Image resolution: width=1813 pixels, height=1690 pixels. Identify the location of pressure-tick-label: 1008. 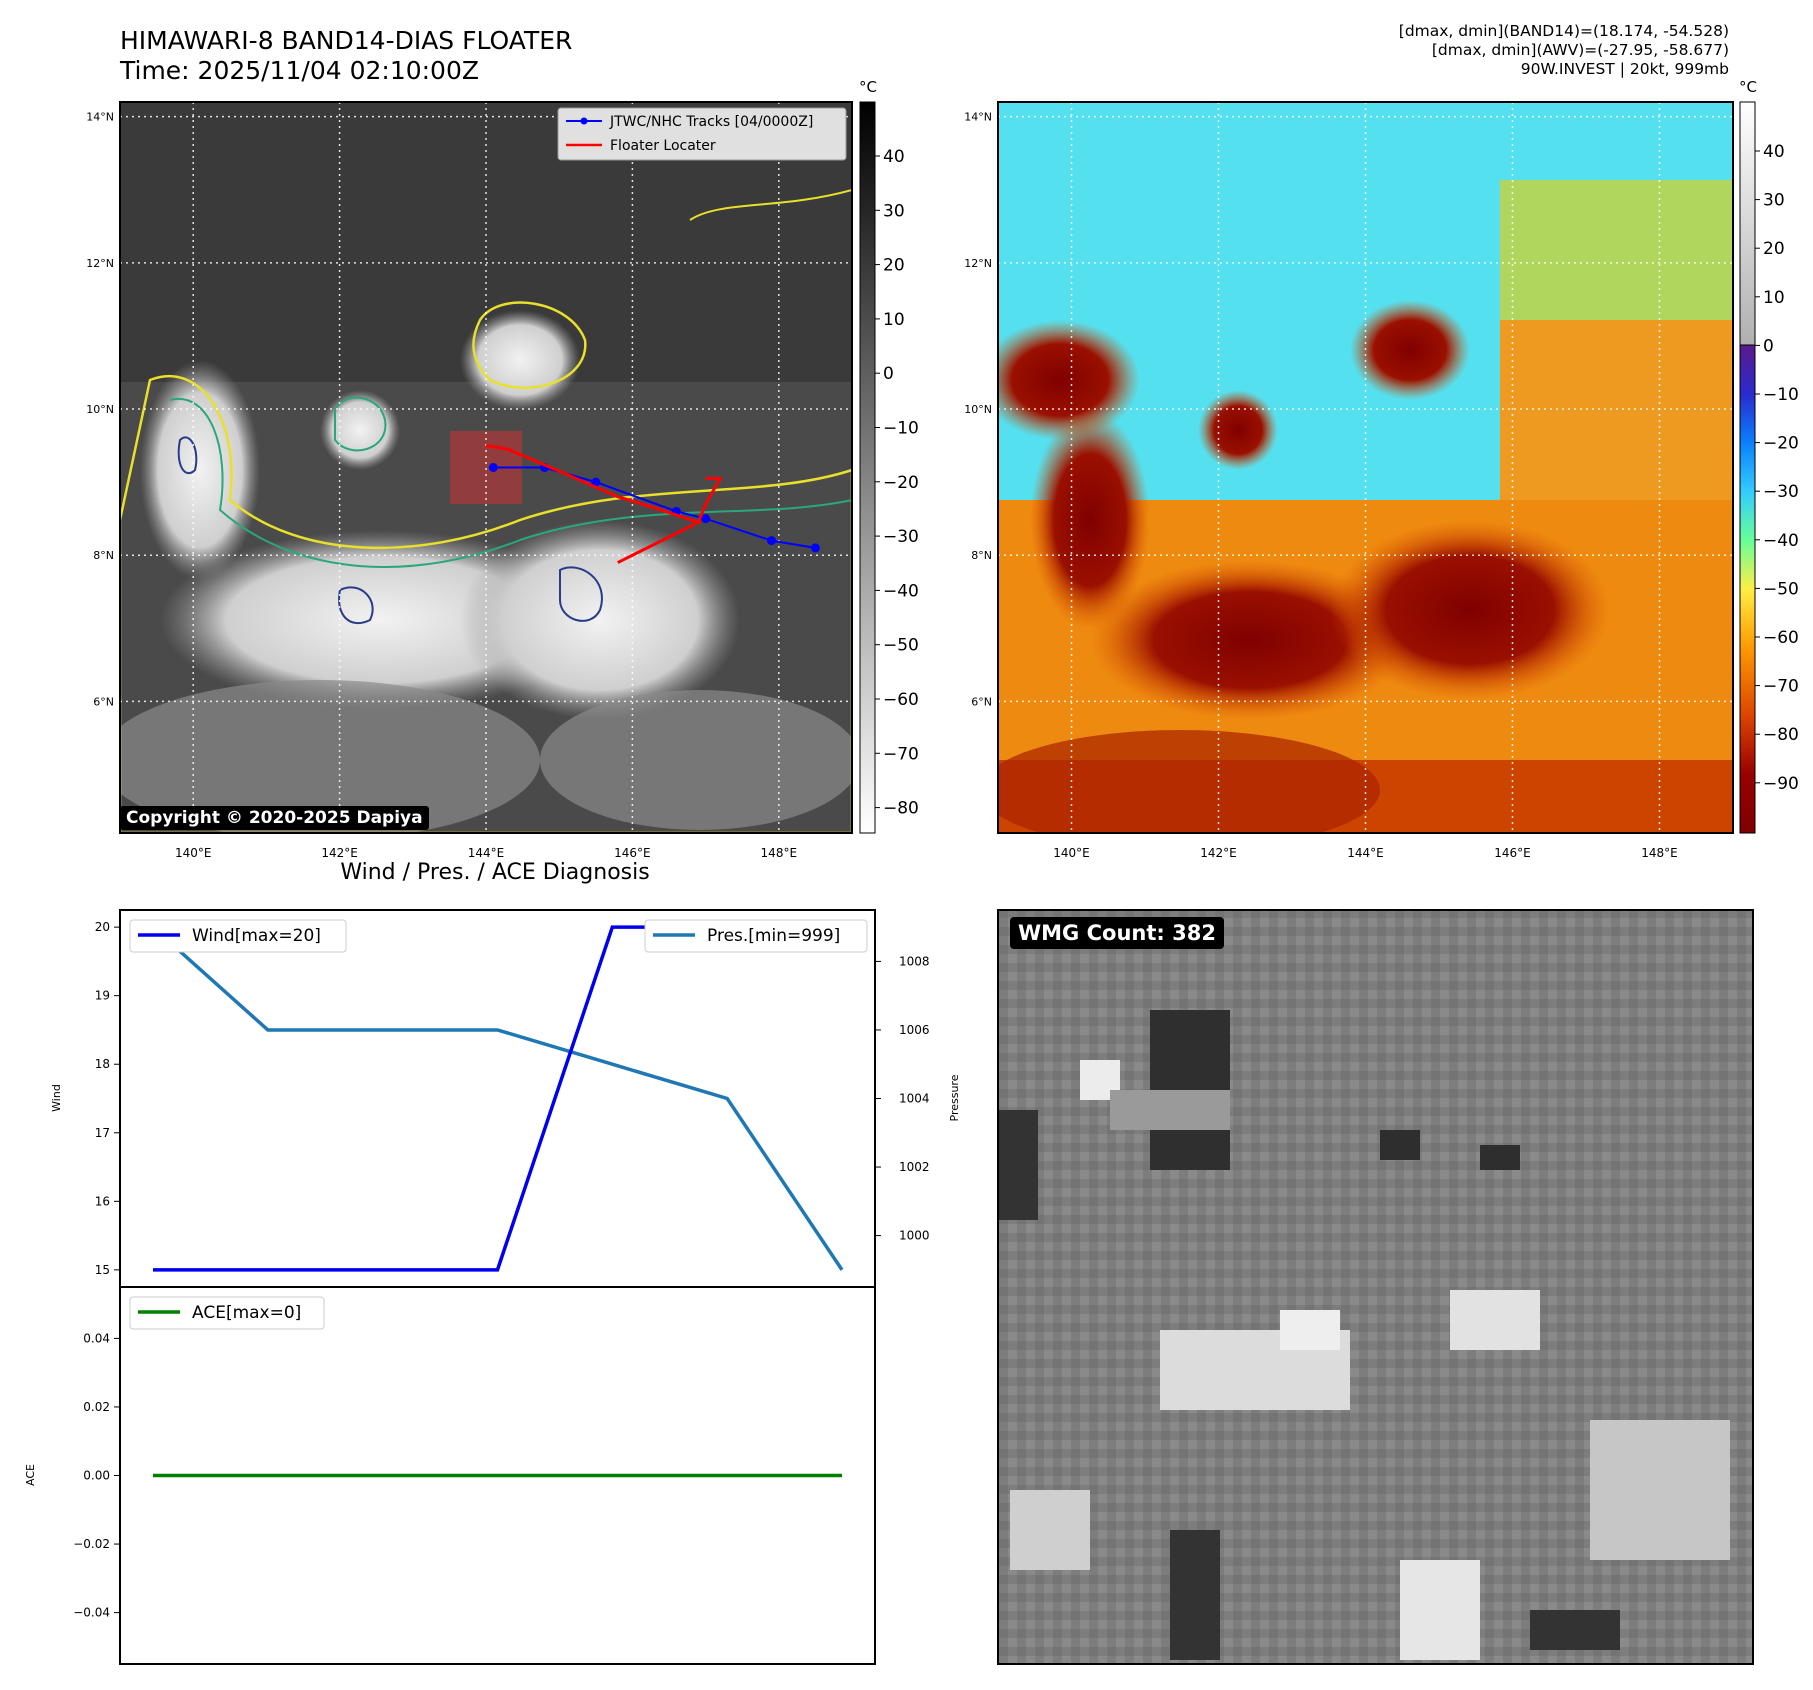
(914, 961).